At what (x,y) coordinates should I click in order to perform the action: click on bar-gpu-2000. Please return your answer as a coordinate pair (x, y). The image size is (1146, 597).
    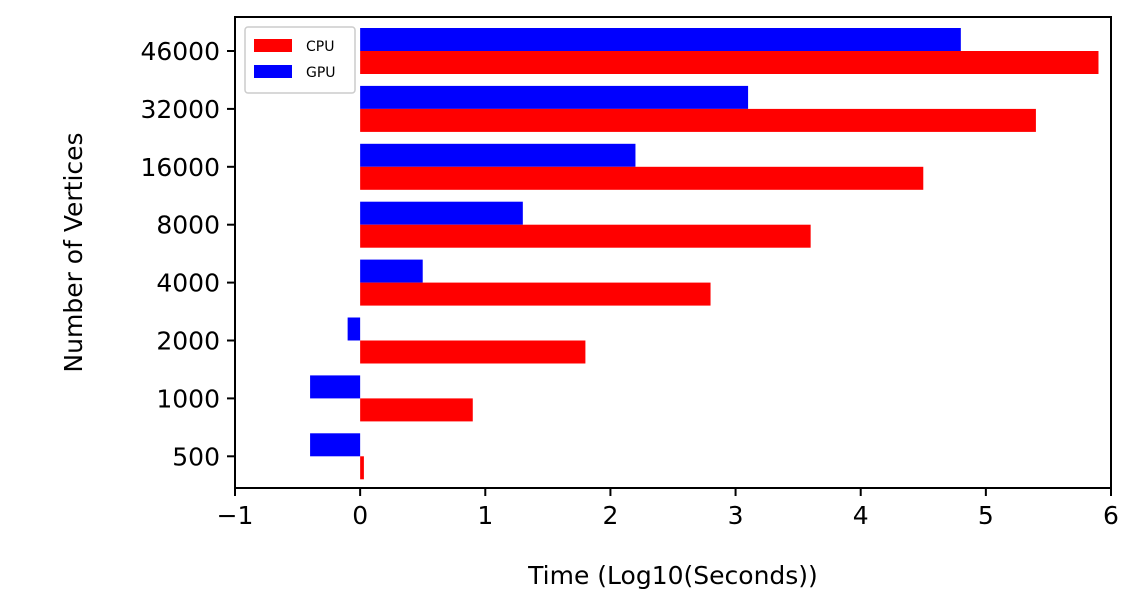
    Looking at the image, I should click on (354, 329).